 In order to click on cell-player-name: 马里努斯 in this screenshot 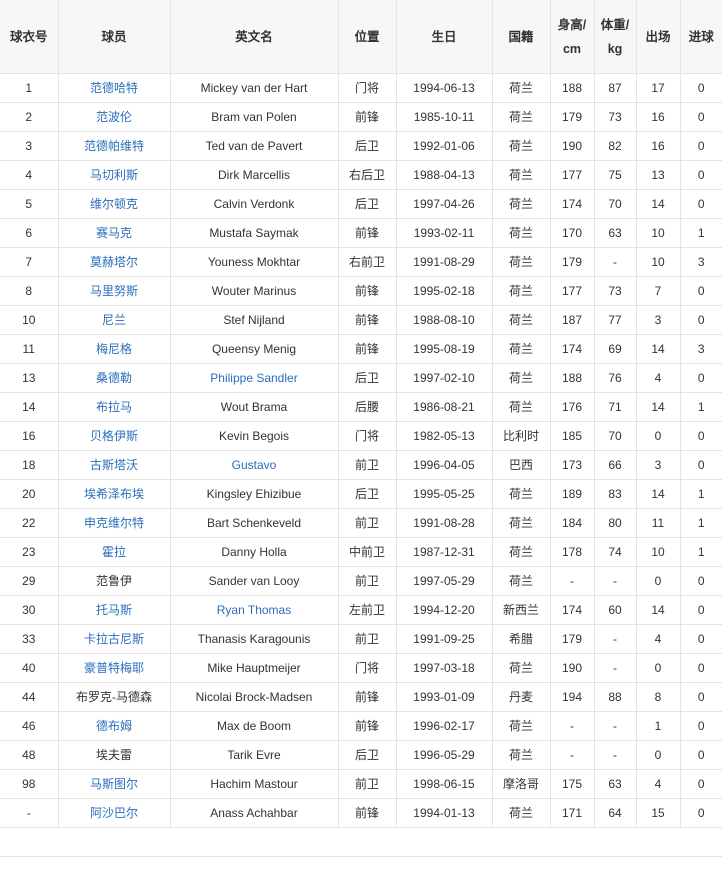, I will do `click(114, 291)`.